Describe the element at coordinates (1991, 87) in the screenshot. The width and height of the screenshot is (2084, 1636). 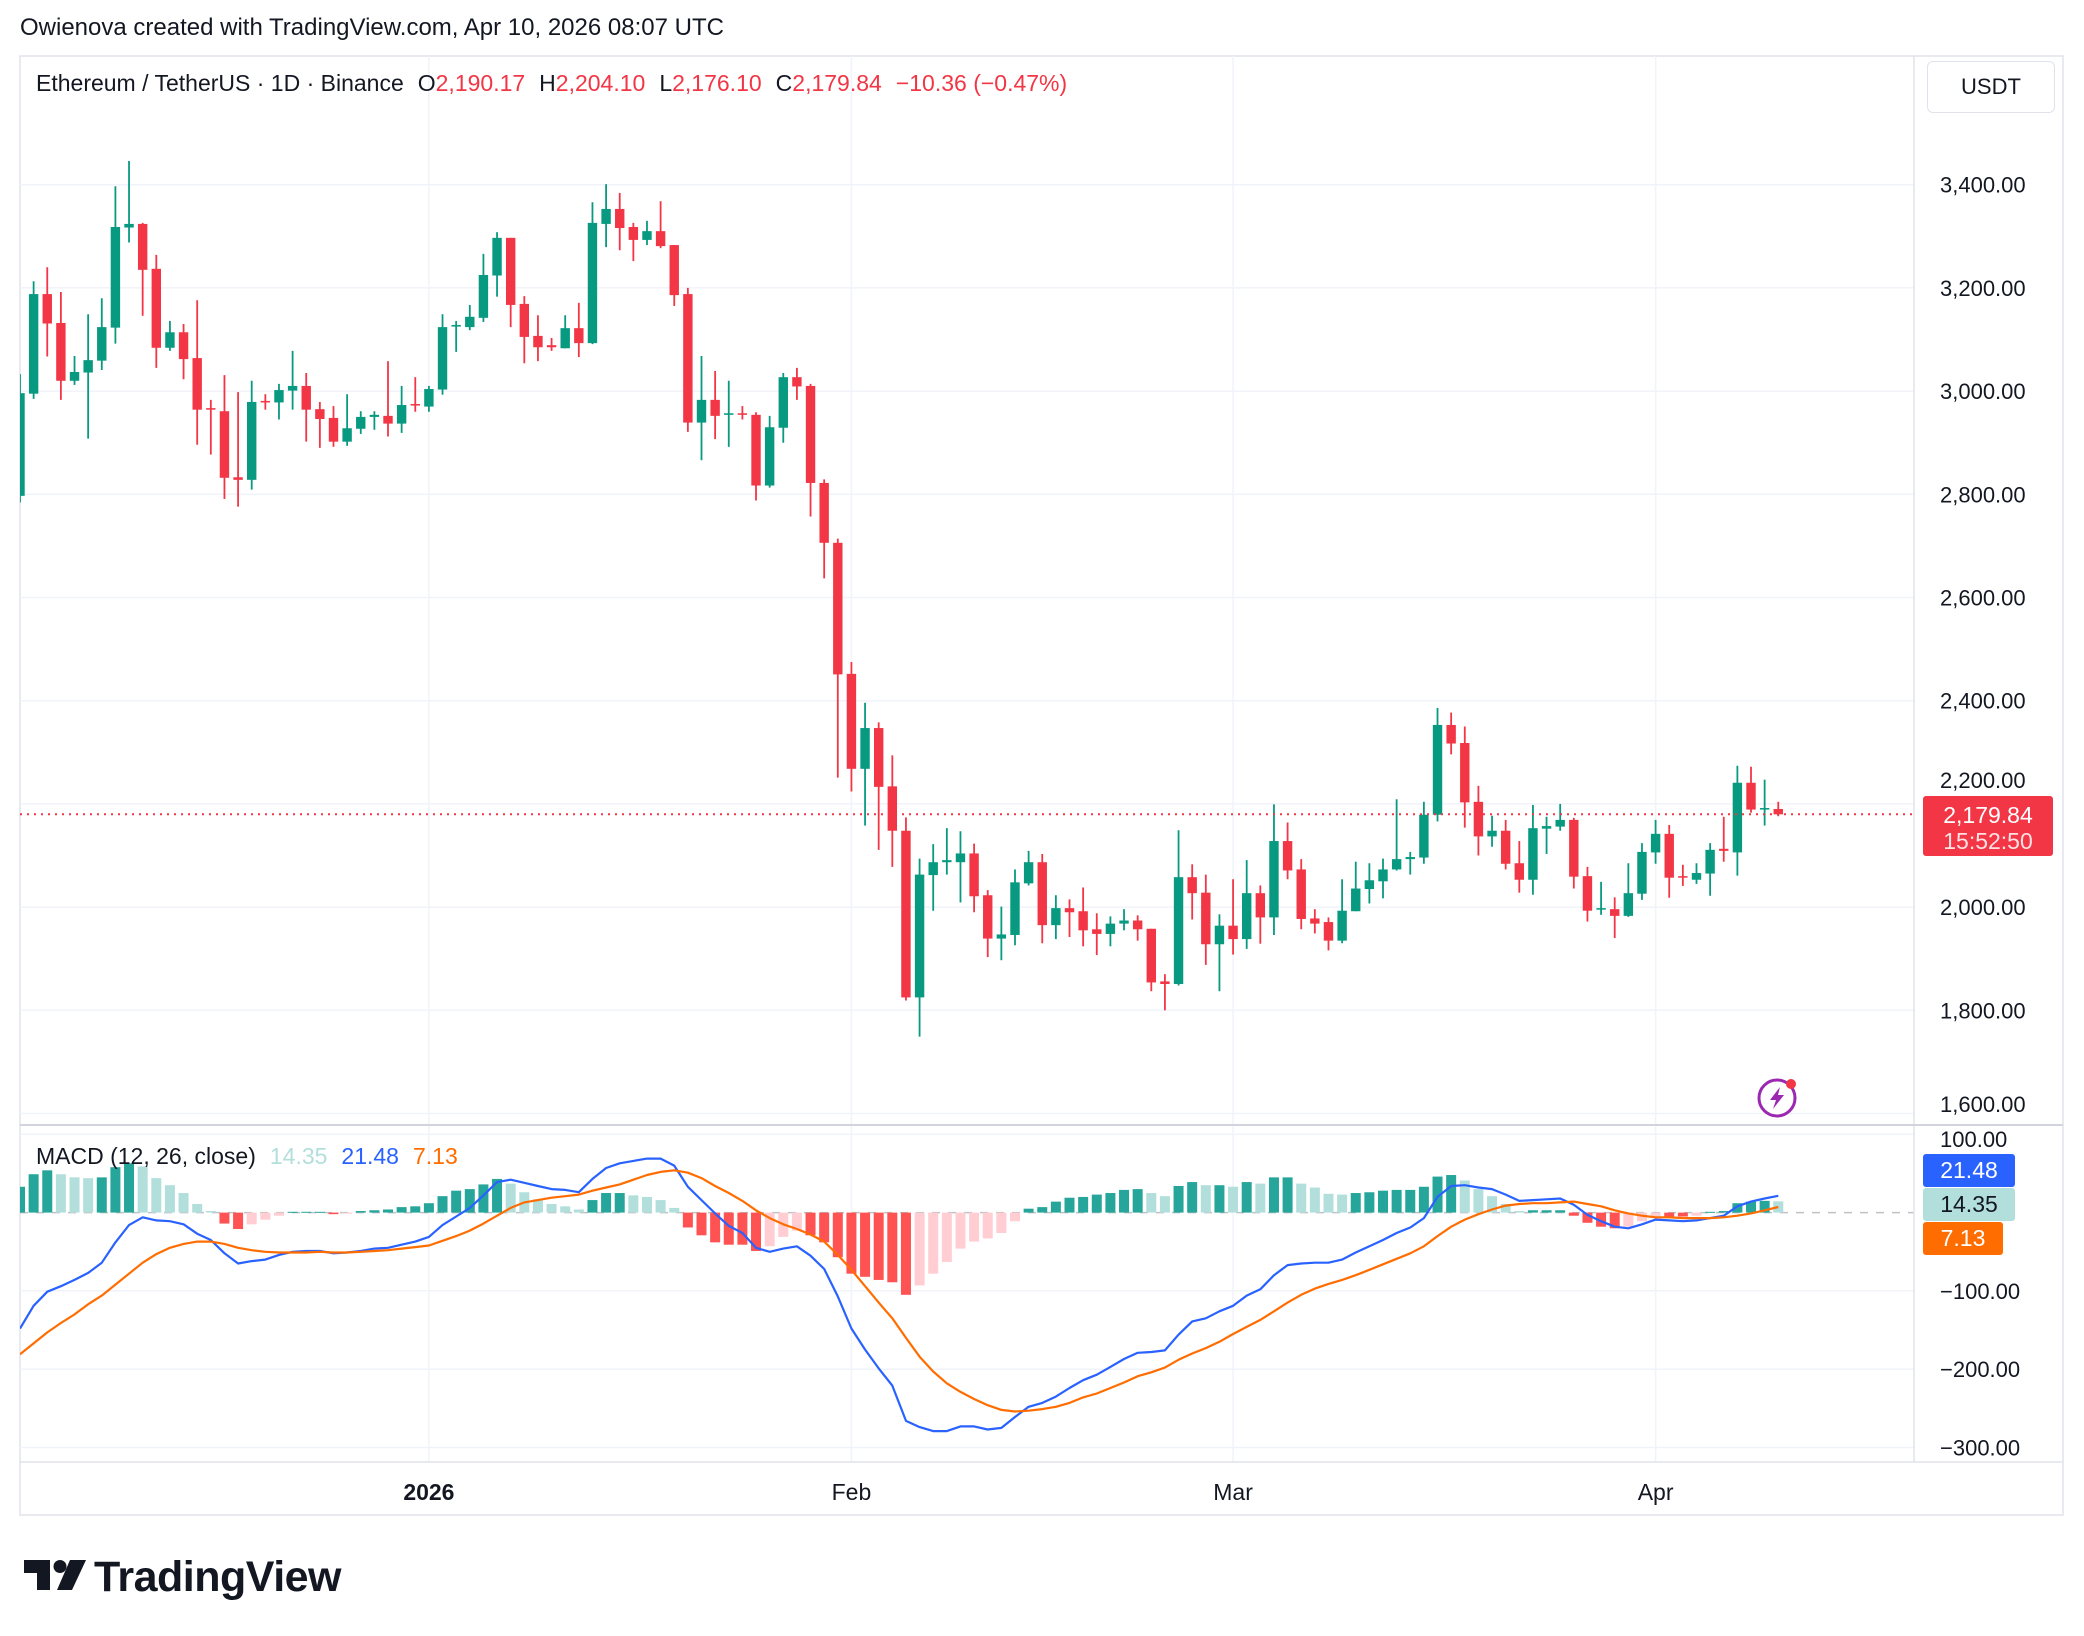
I see `currency-button: USDT` at that location.